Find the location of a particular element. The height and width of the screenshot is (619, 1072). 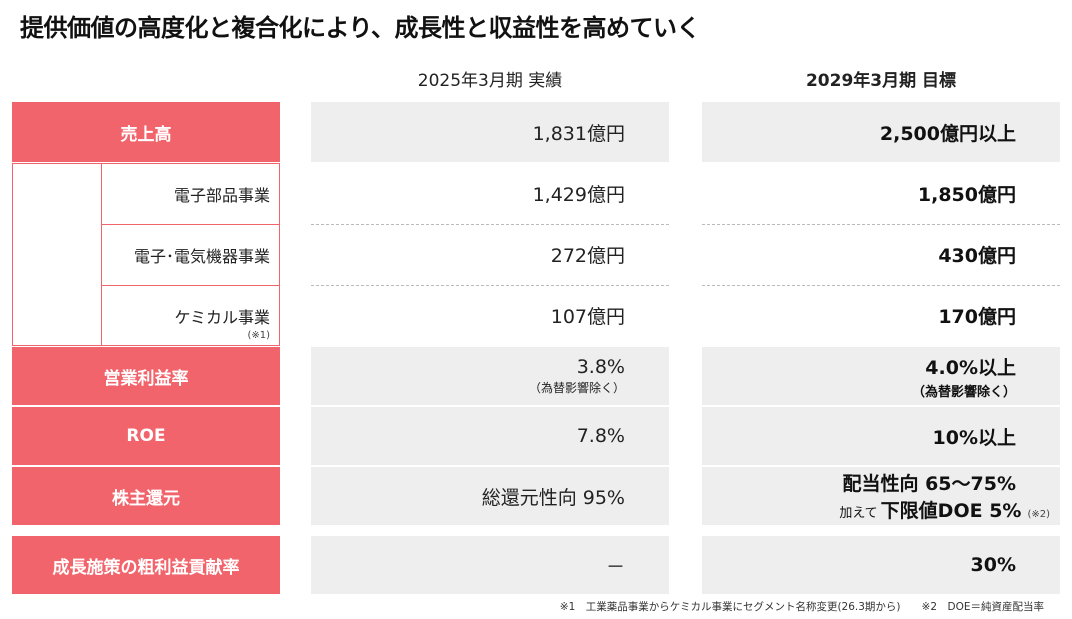

value-growth-margin-target: 30% is located at coordinates (881, 565).